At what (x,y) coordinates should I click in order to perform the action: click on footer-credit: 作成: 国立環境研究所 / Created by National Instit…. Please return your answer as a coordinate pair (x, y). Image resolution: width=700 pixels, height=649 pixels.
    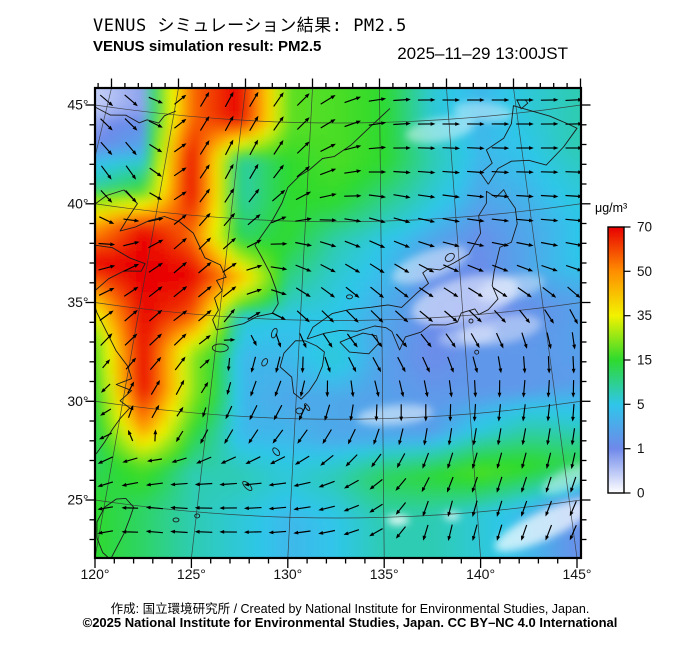
    Looking at the image, I should click on (350, 609).